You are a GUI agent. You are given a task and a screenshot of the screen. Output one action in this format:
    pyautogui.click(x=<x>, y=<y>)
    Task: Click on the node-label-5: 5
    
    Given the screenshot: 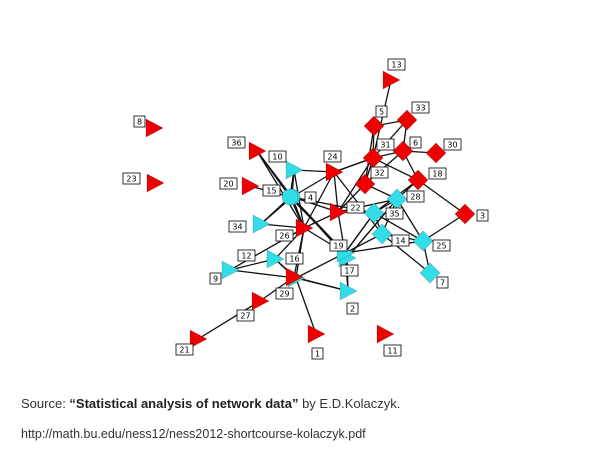 What is the action you would take?
    pyautogui.click(x=381, y=111)
    